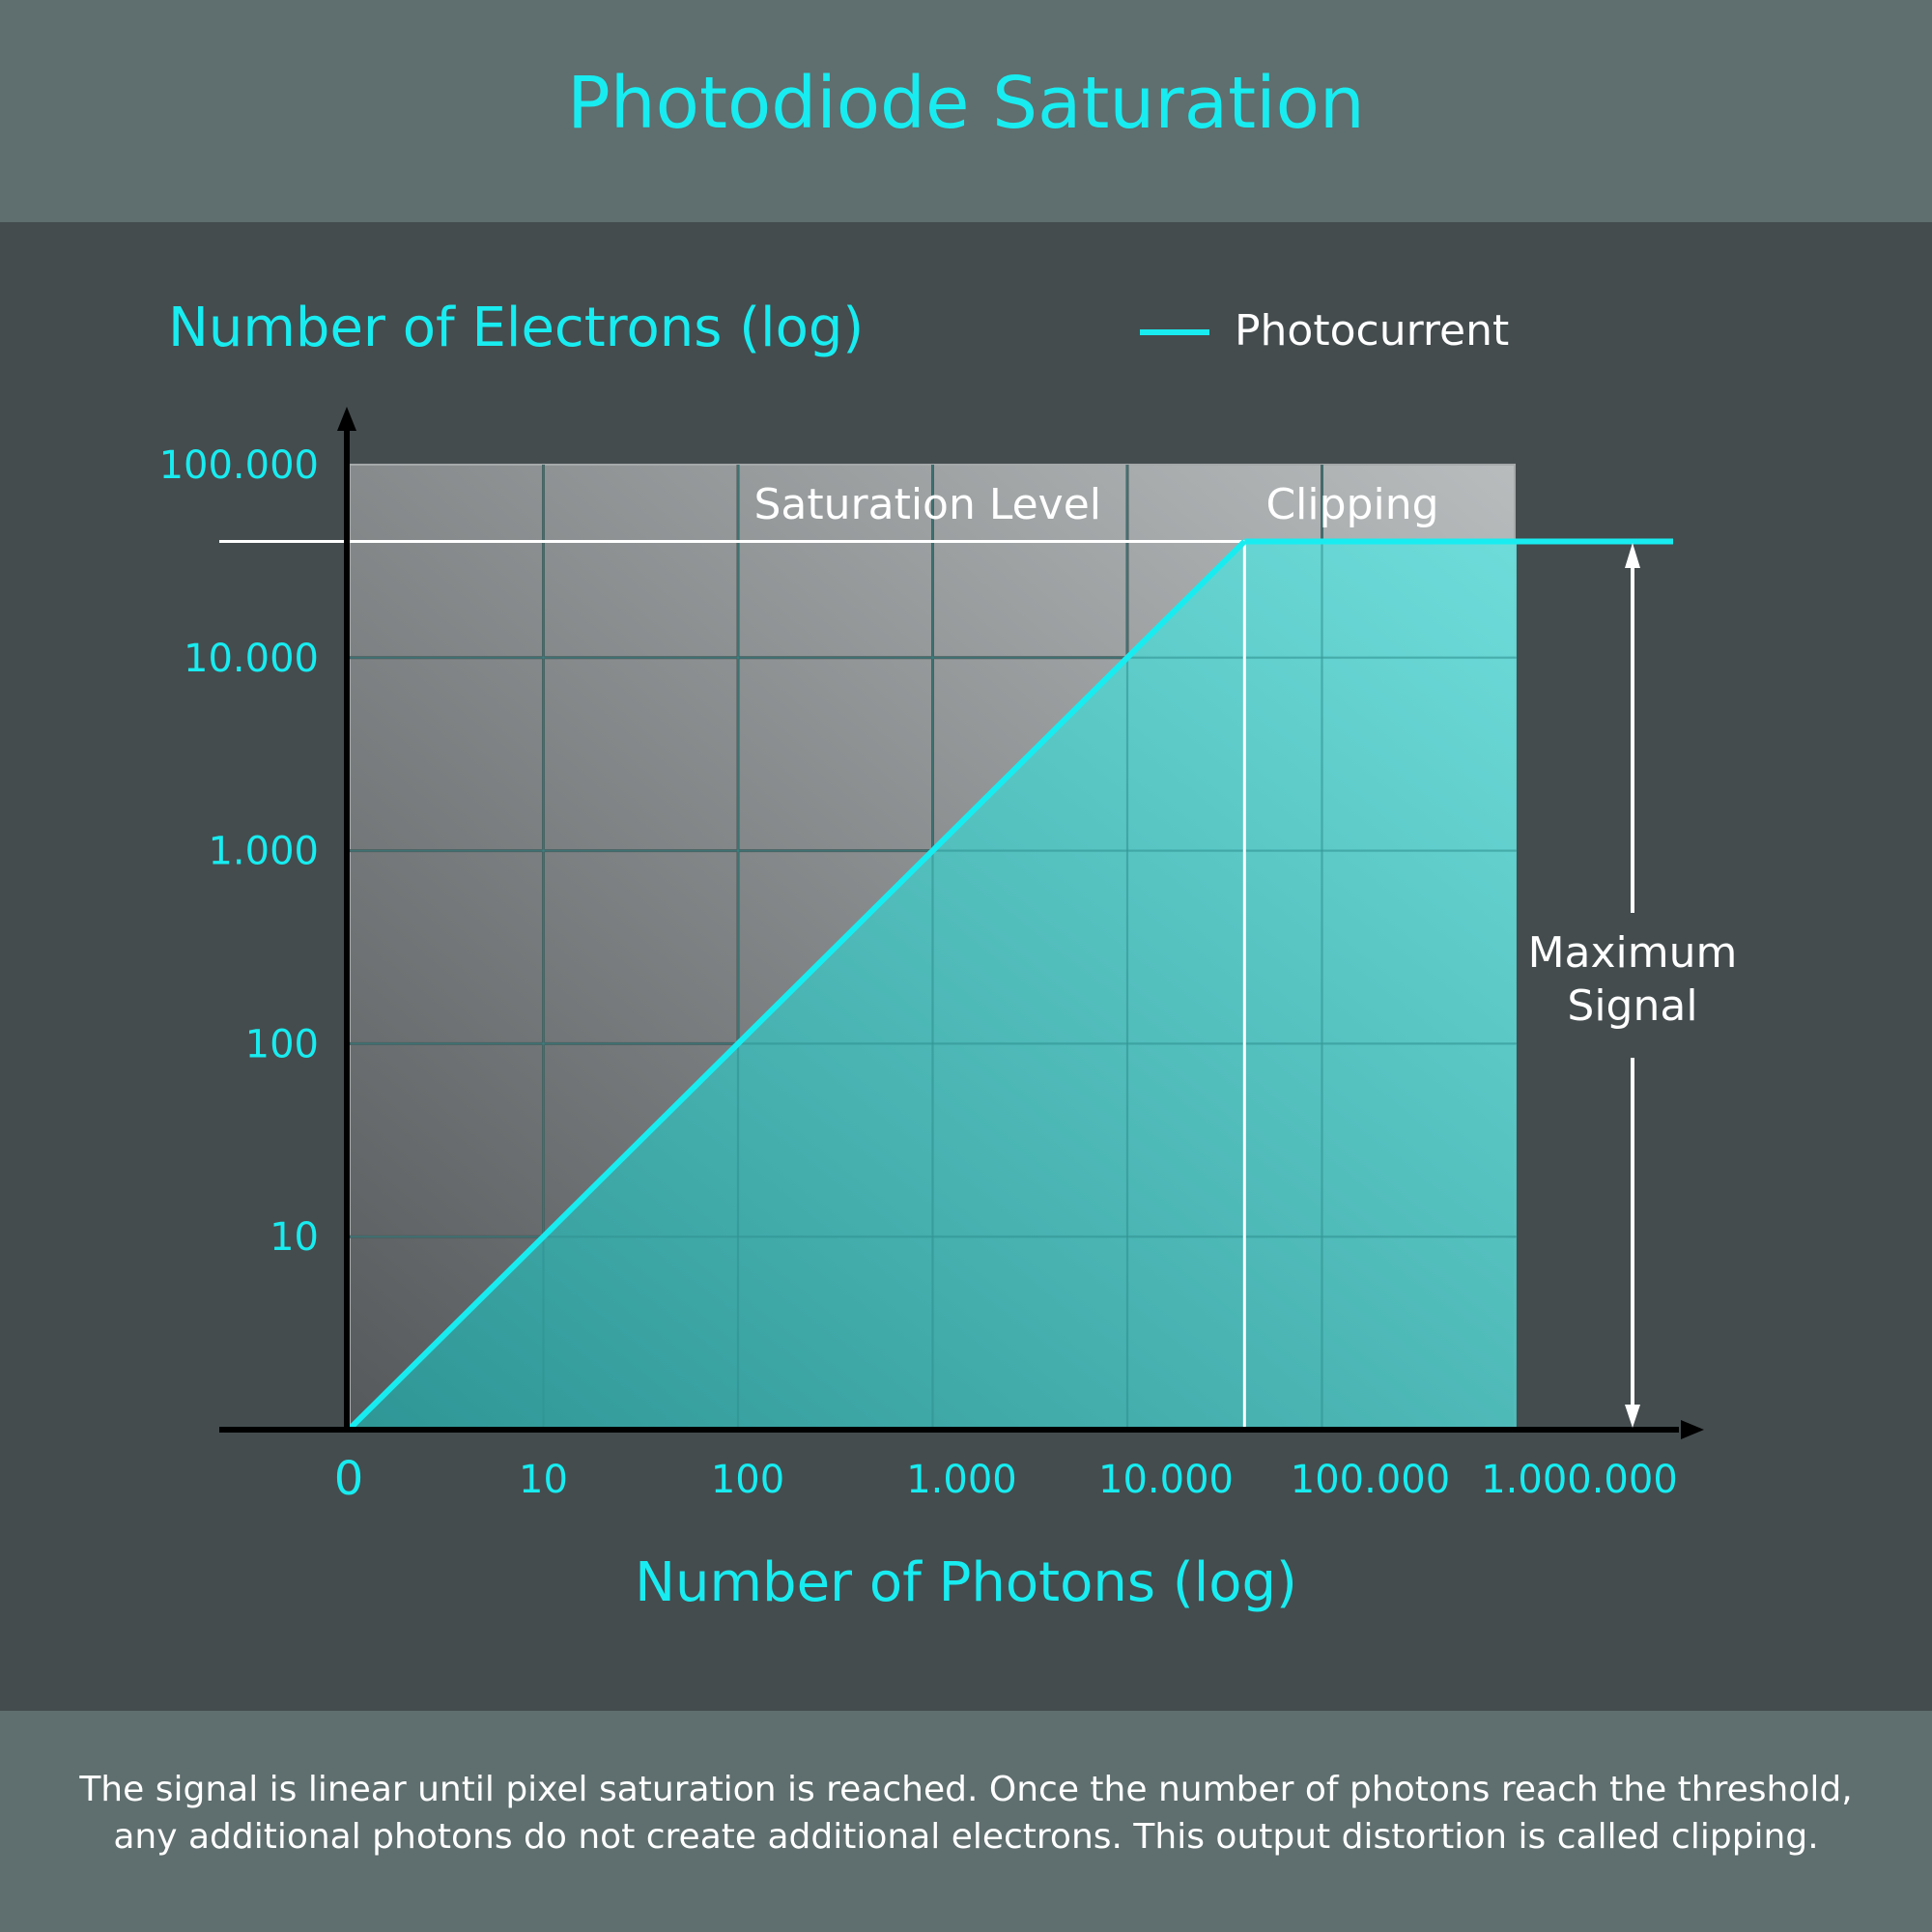 The image size is (1932, 1932). I want to click on y-tick-labels: 10 100 1.000 10.000 100.000, so click(239, 851).